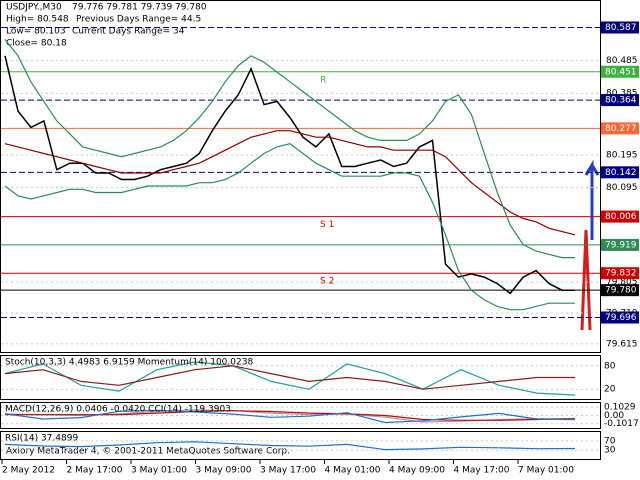 Image resolution: width=640 pixels, height=480 pixels. I want to click on level-label: 80.451, so click(621, 72).